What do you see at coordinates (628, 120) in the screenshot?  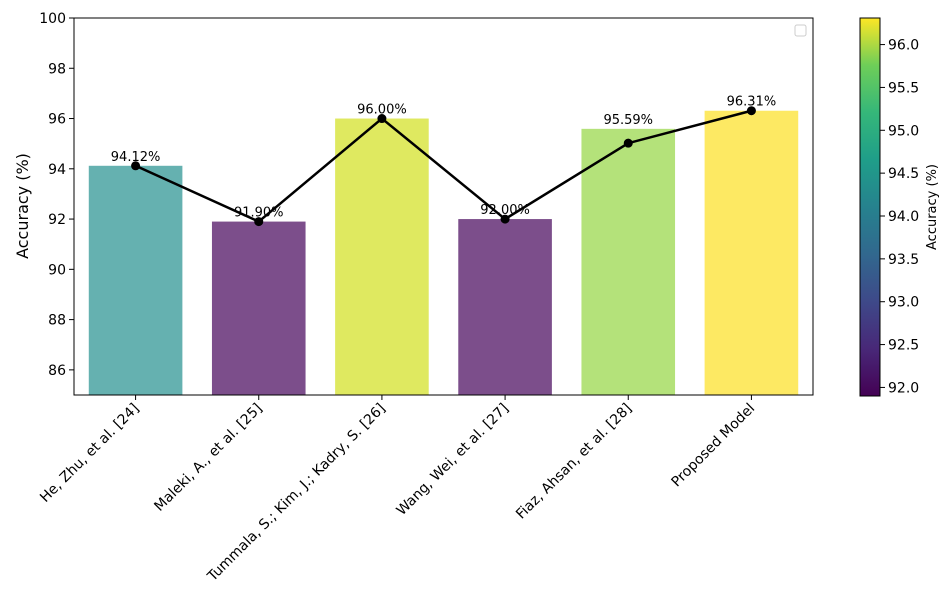 I see `bar-value-label: 95.59%` at bounding box center [628, 120].